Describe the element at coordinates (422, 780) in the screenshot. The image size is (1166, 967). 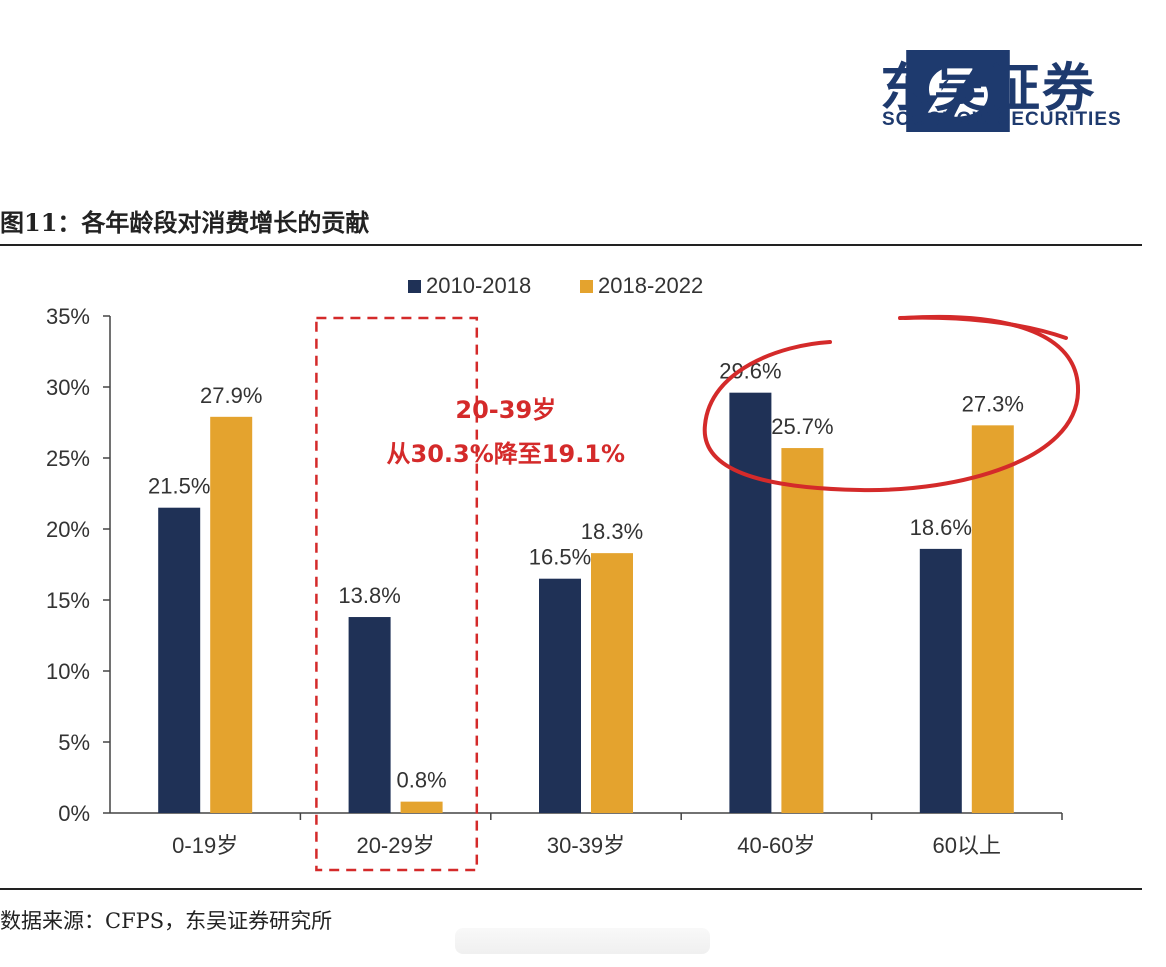
I see `data-label: 0.8%` at that location.